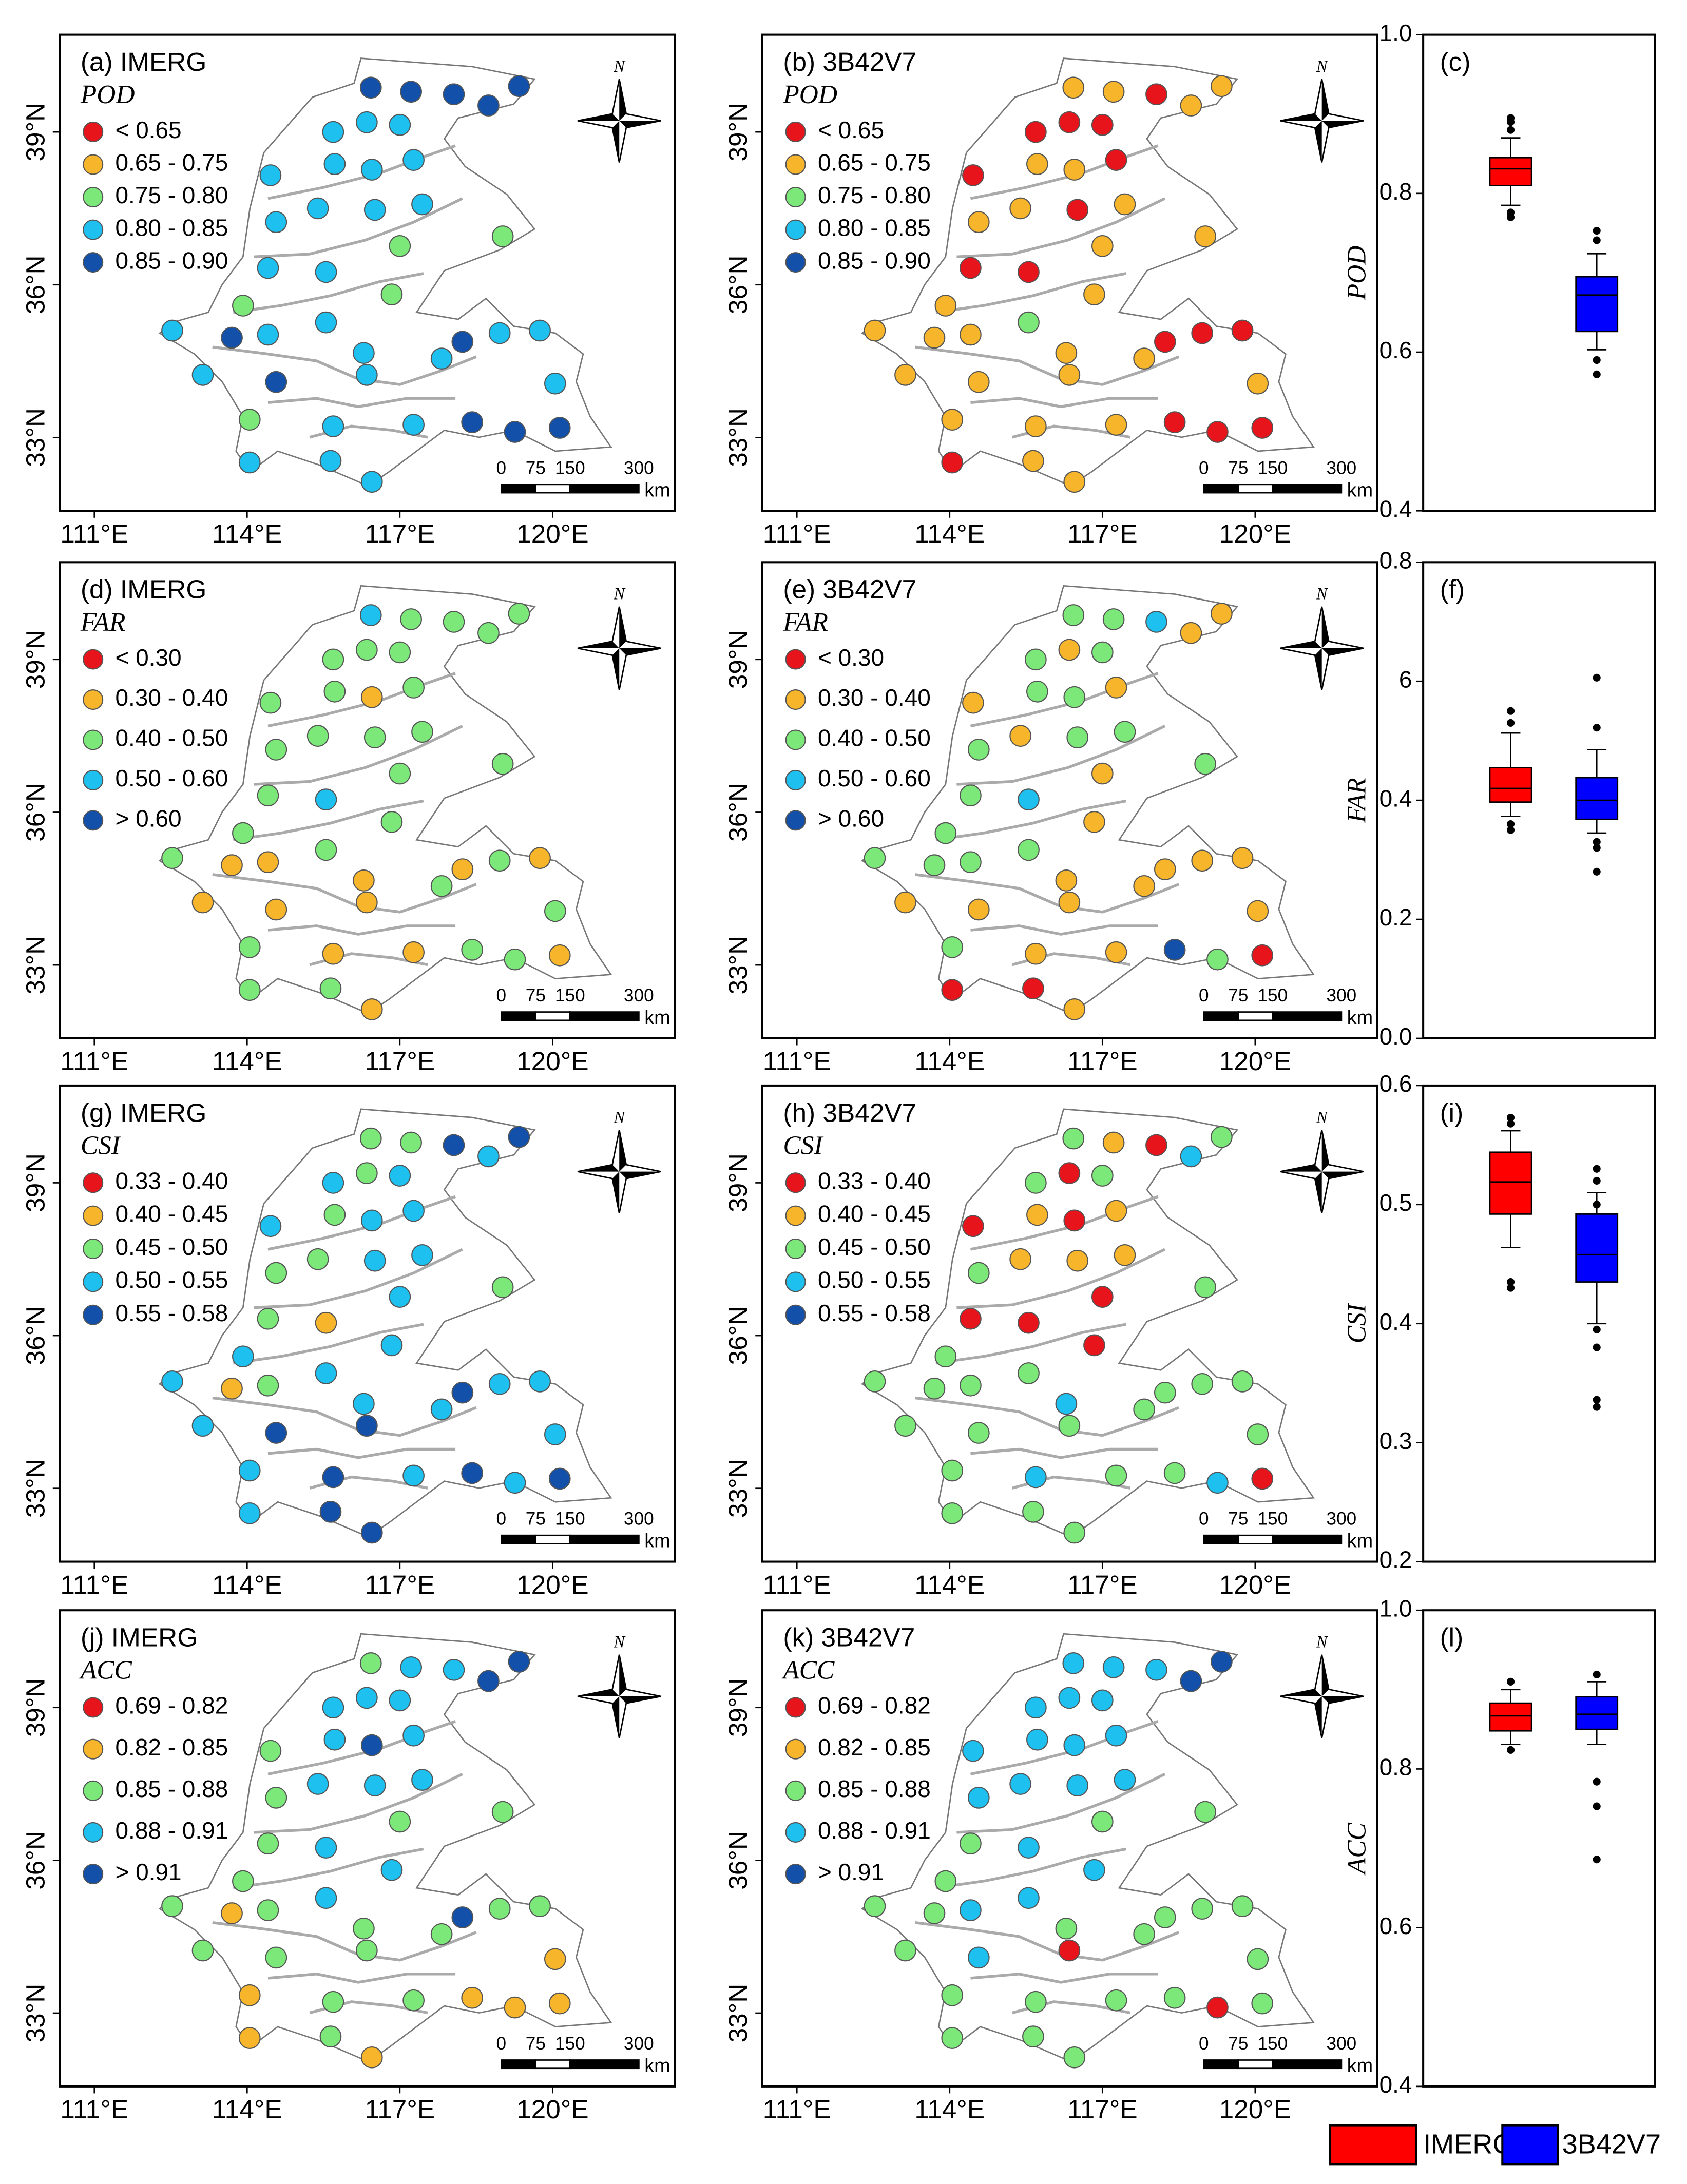  Describe the element at coordinates (107, 94) in the screenshot. I see `metric-label: POD` at that location.